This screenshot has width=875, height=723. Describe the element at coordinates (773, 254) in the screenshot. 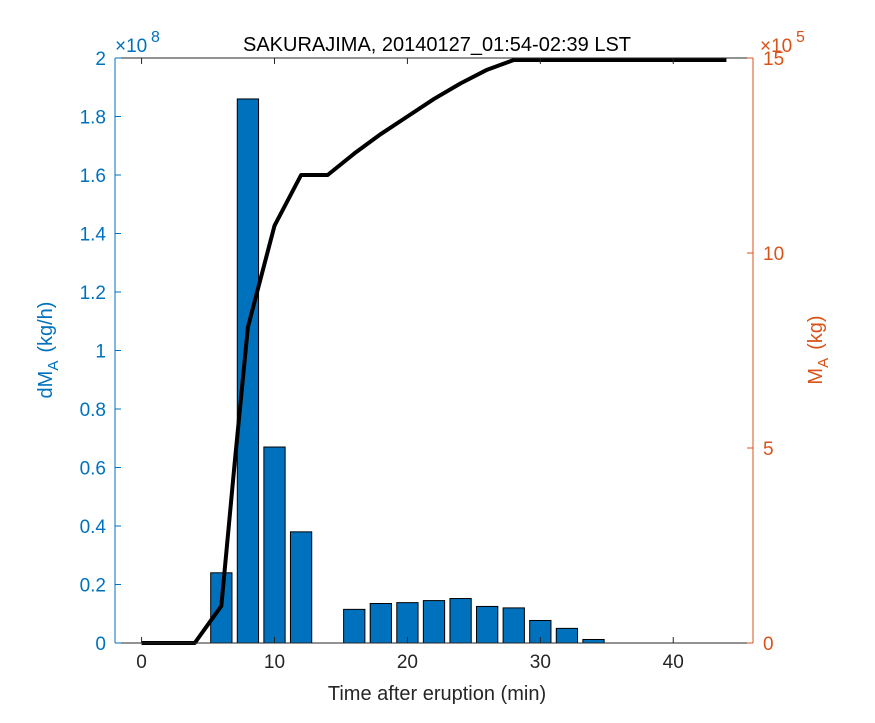

I see `y-tick-label-right: 10` at that location.